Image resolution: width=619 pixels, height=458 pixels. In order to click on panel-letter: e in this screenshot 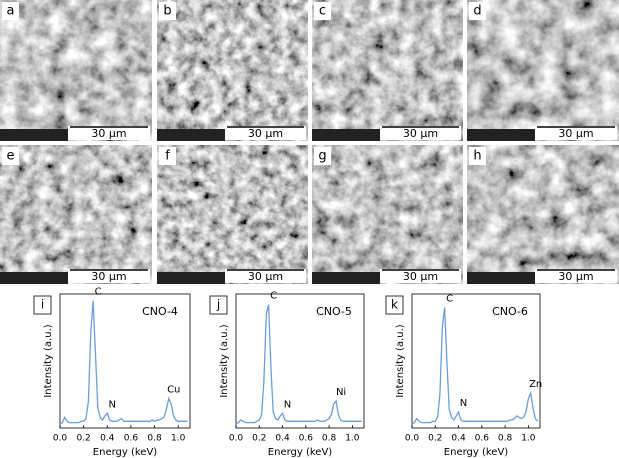, I will do `click(11, 156)`.